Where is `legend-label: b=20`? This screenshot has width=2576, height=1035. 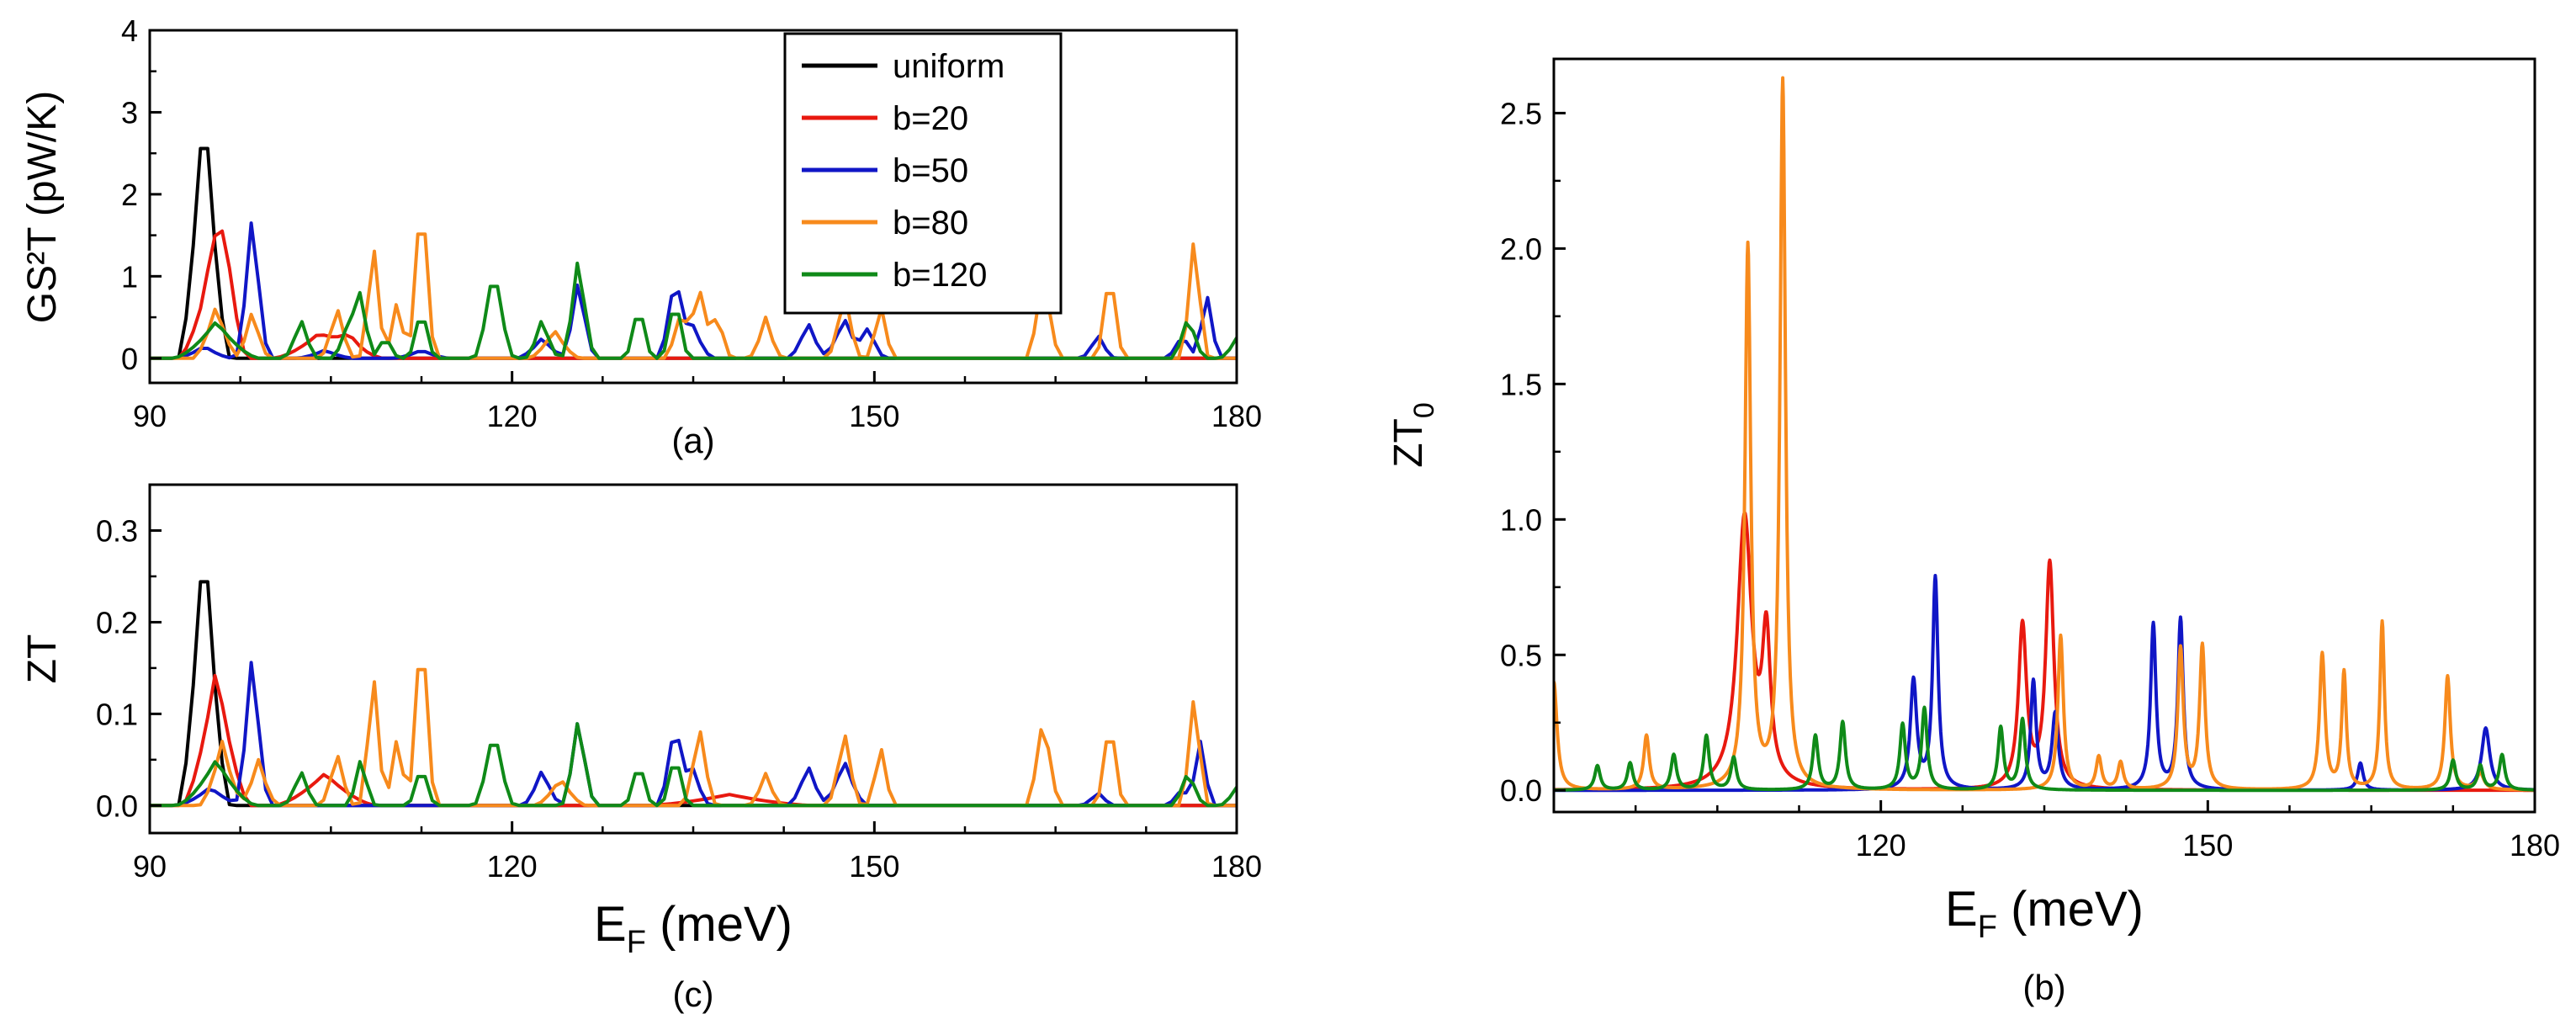
legend-label: b=20 is located at coordinates (930, 118).